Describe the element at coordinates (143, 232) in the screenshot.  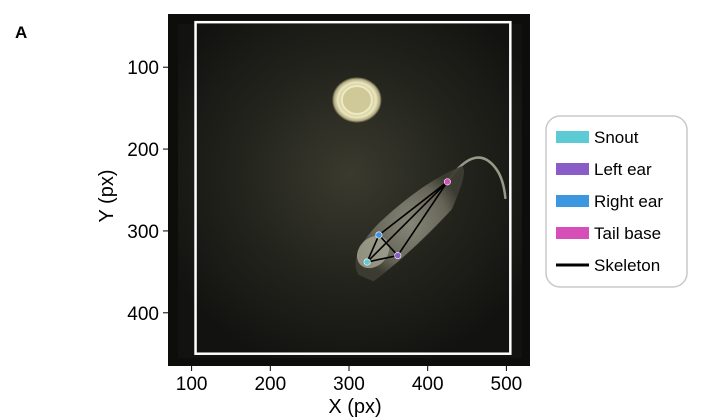
I see `y-tick-label: 300` at that location.